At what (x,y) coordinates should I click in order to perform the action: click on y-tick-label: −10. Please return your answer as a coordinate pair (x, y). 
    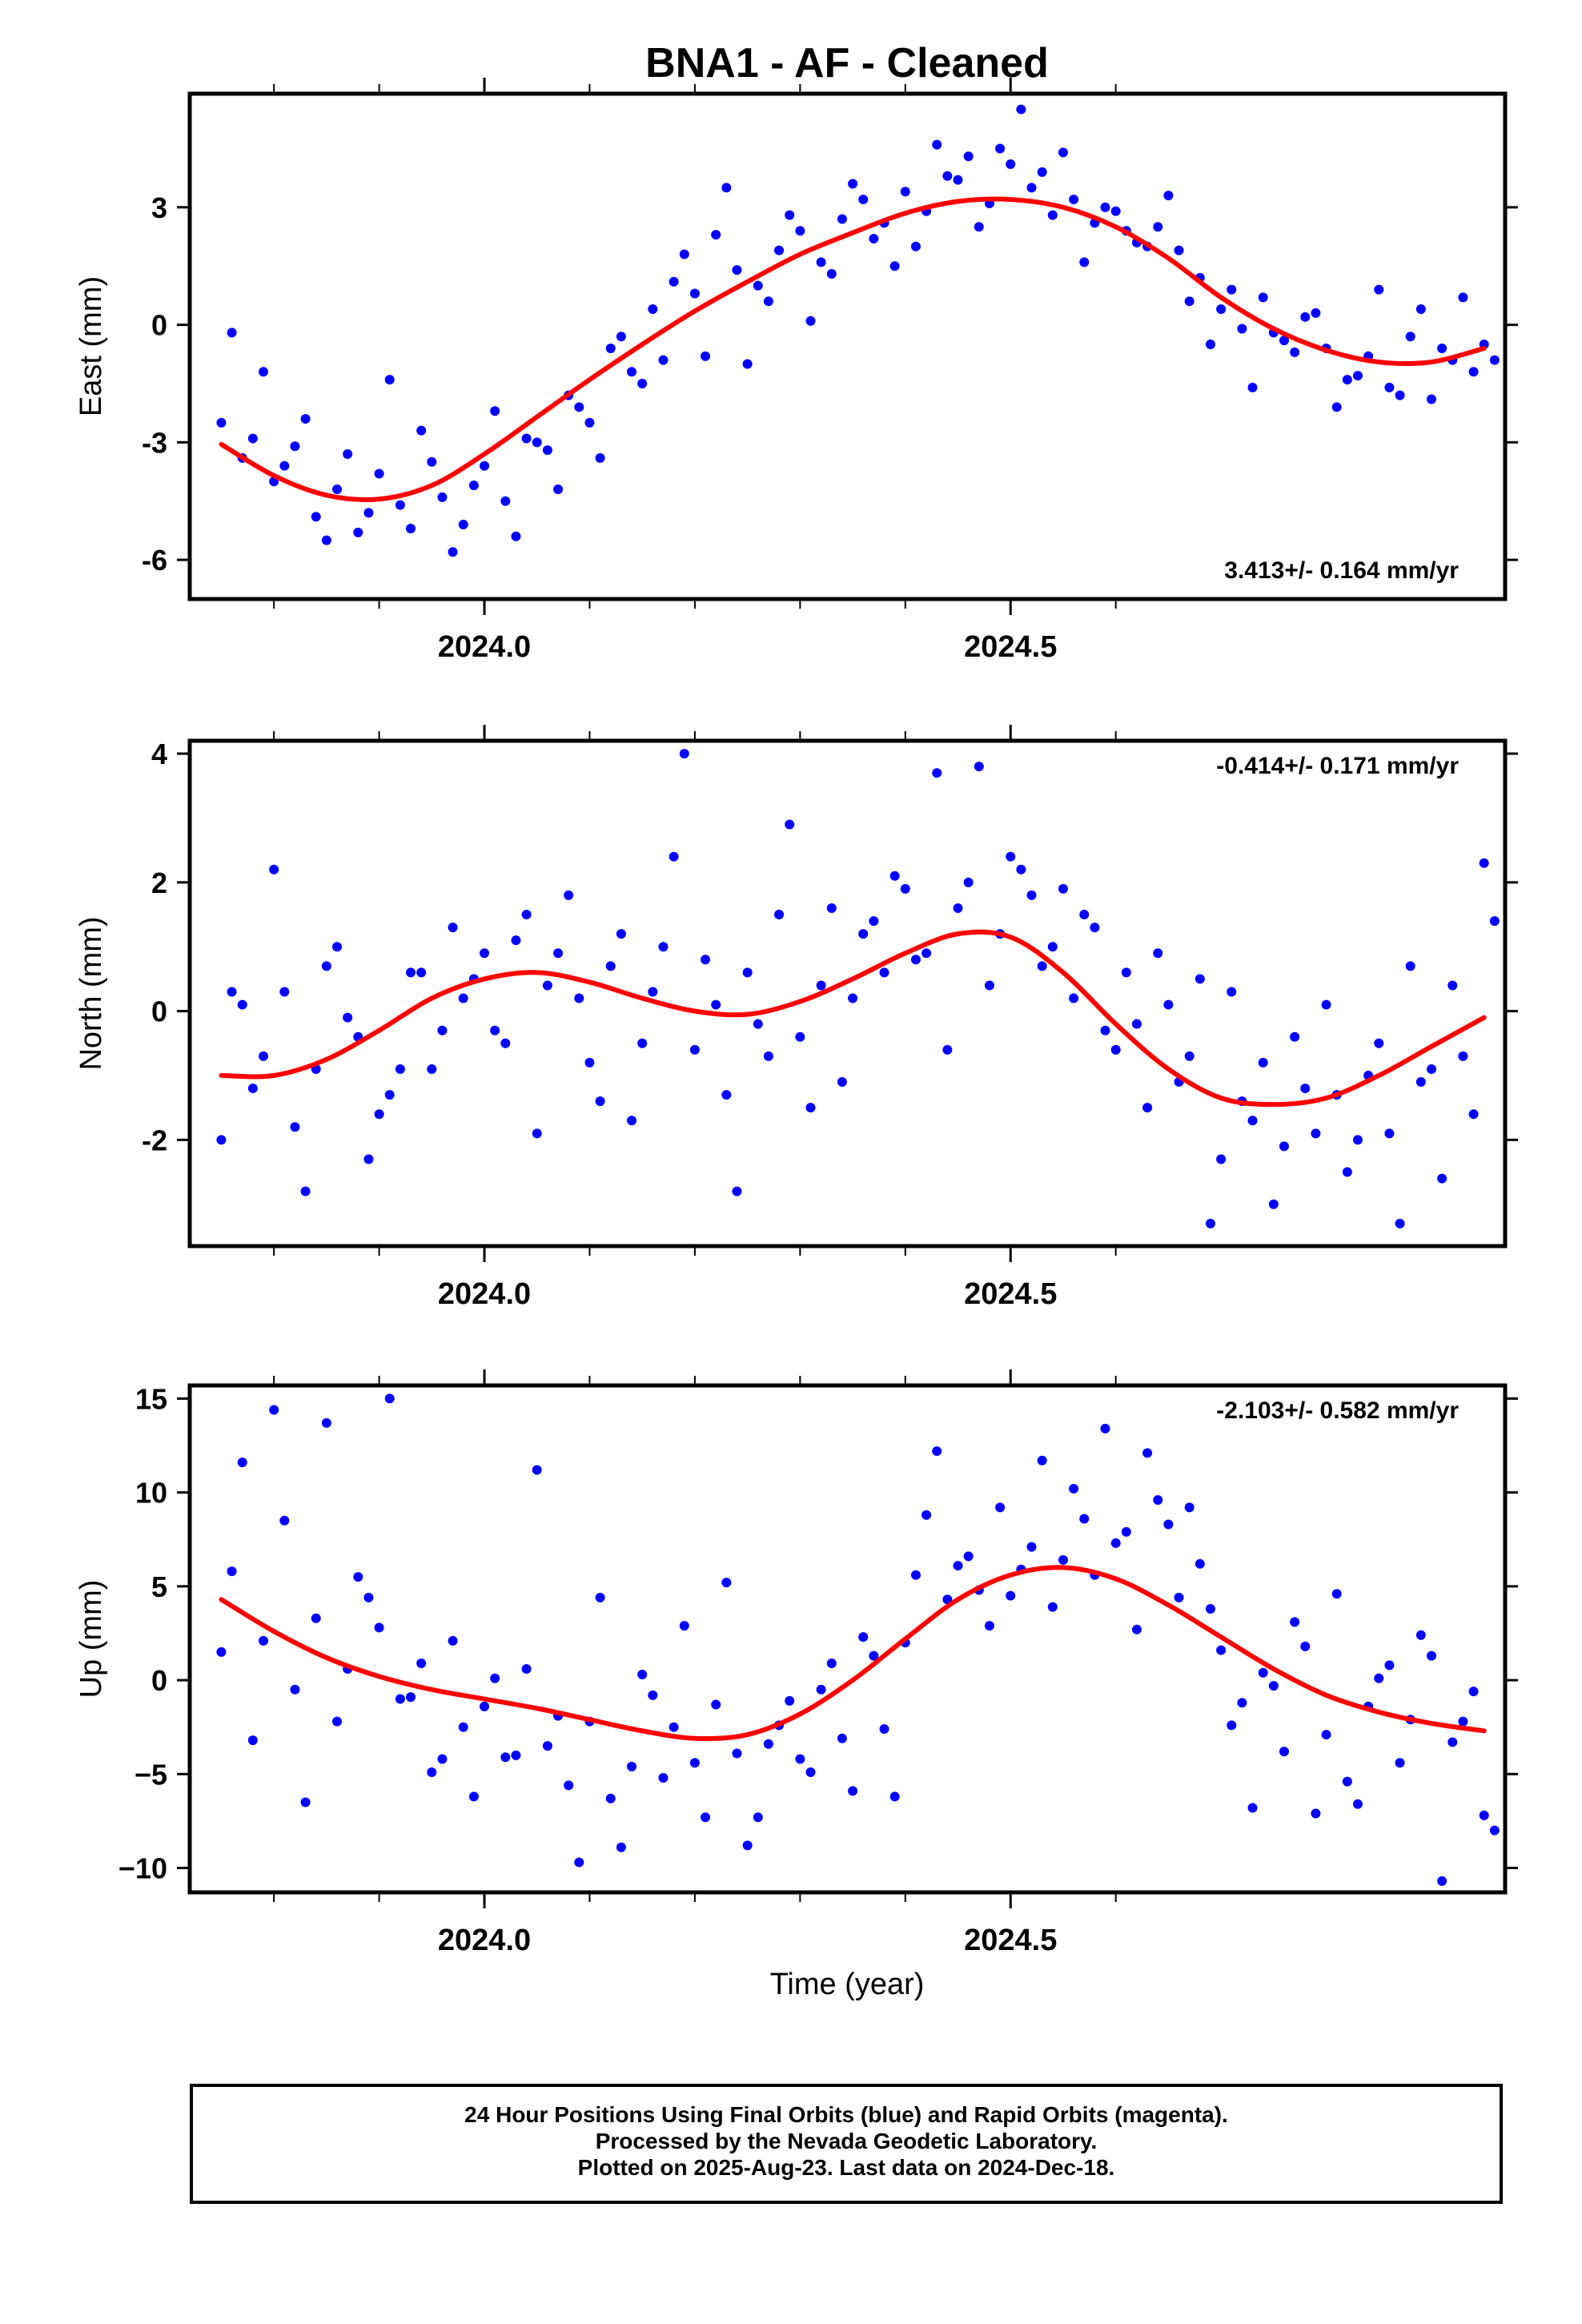
    Looking at the image, I should click on (142, 1869).